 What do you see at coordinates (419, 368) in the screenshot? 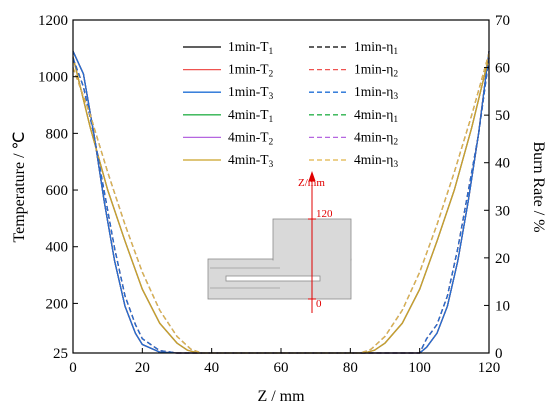
I see `x-tick-label: 100` at bounding box center [419, 368].